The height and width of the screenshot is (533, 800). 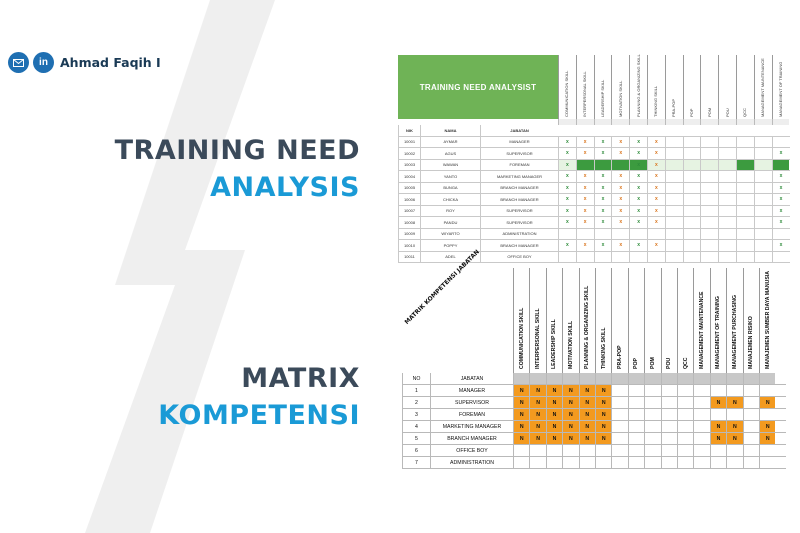 What do you see at coordinates (450, 141) in the screenshot?
I see `tna-cell-nama: AYMAR` at bounding box center [450, 141].